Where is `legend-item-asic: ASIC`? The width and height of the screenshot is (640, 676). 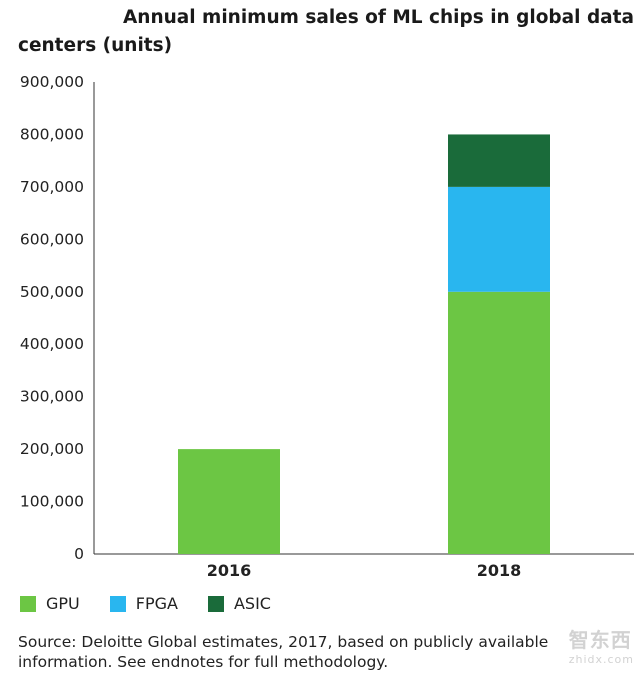
legend-item-asic: ASIC is located at coordinates (239, 603).